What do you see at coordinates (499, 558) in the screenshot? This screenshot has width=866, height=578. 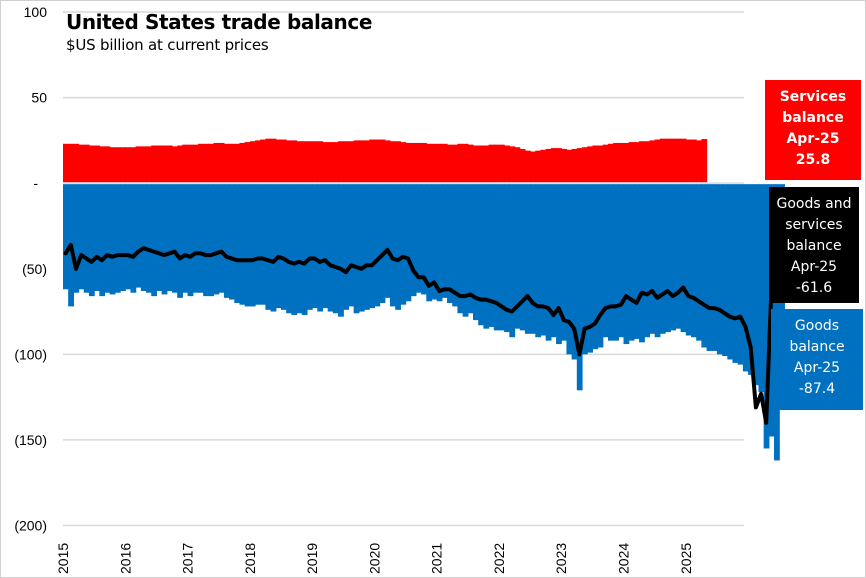 I see `x-tick-label: 2022` at bounding box center [499, 558].